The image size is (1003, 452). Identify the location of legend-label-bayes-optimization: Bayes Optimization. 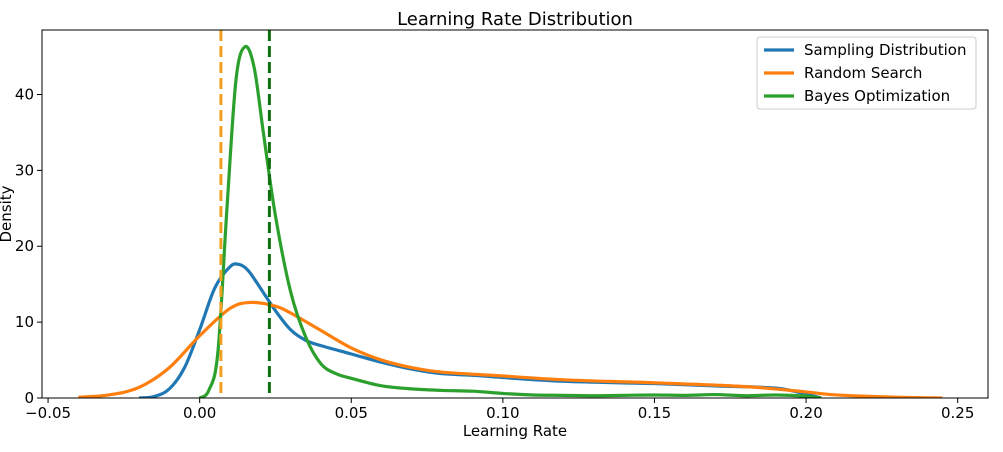
(877, 96).